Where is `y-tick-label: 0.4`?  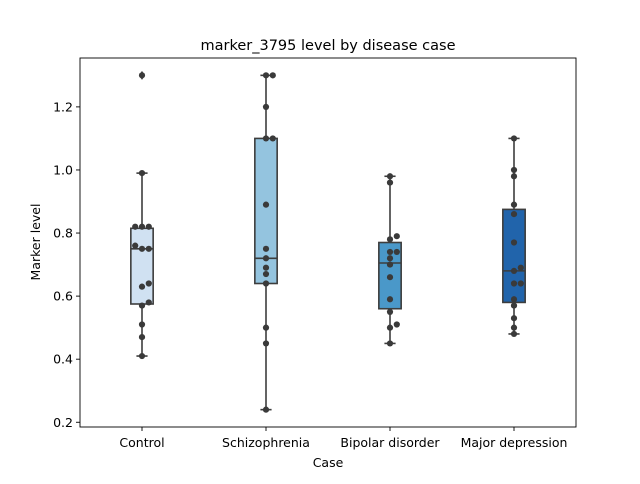 y-tick-label: 0.4 is located at coordinates (63, 359).